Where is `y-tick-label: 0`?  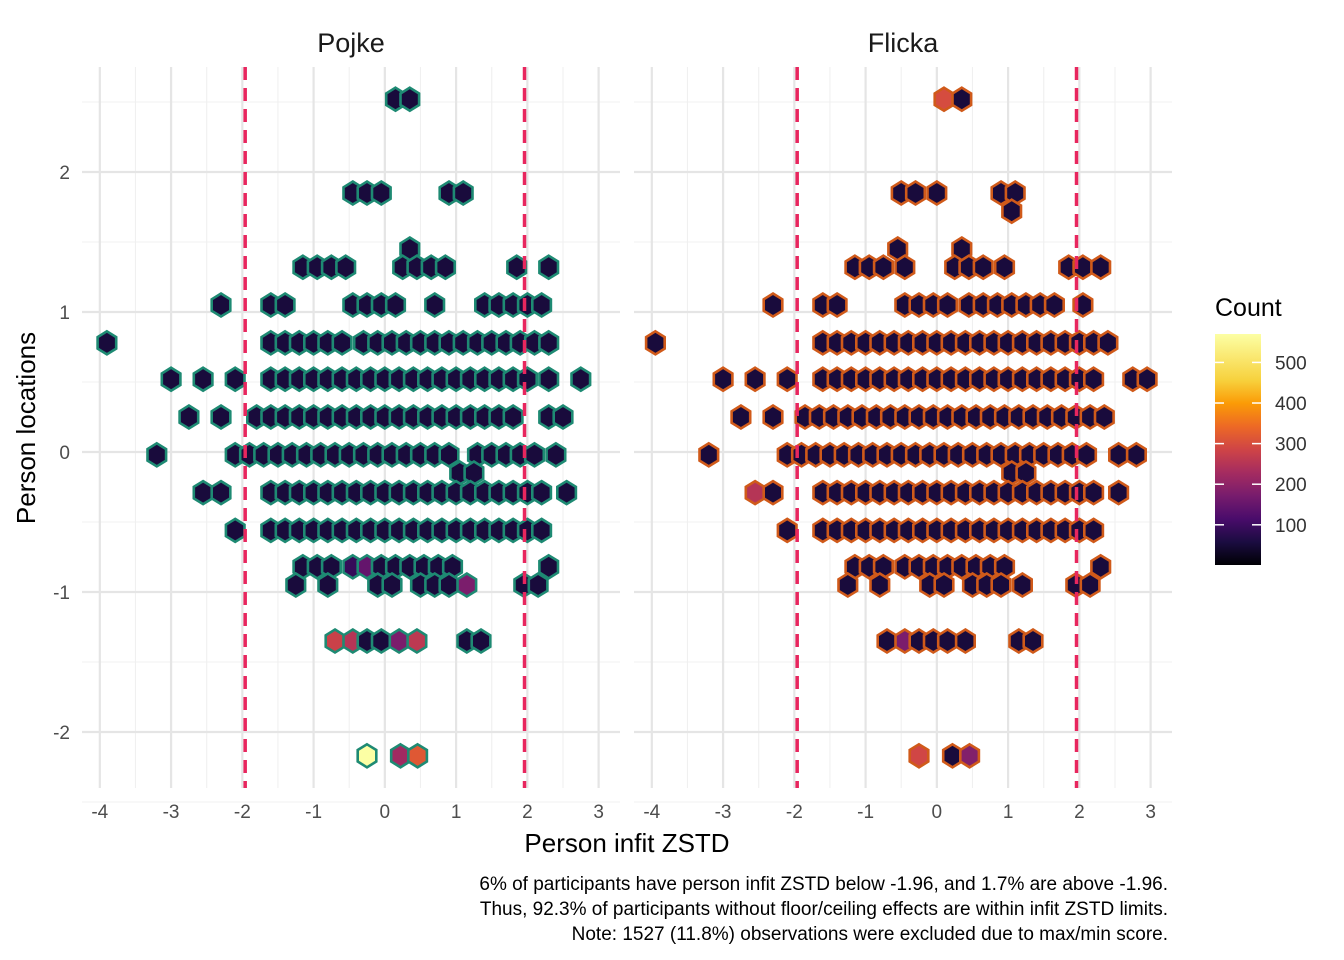
y-tick-label: 0 is located at coordinates (64, 453).